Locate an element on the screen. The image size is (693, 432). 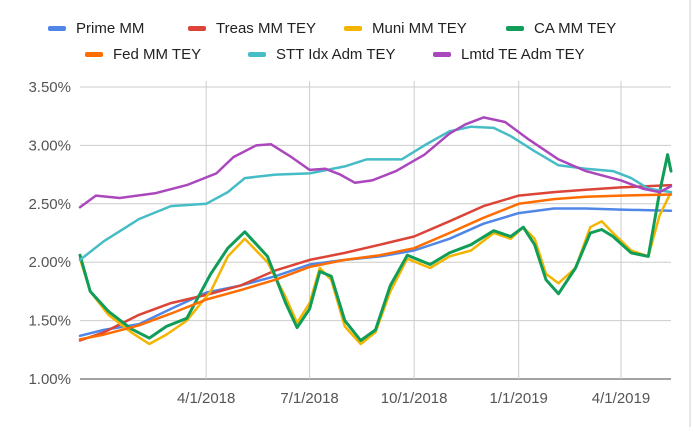
y-tick-label: 1.50% is located at coordinates (49, 321).